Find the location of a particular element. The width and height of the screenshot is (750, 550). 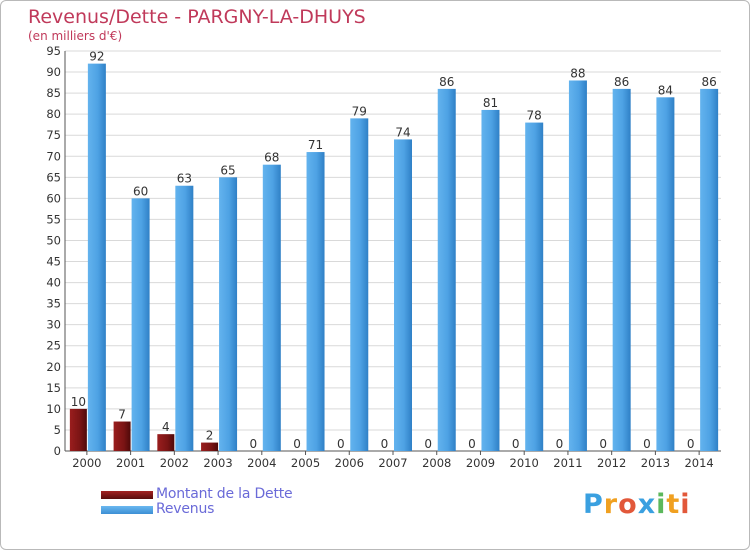

x-tick-label: 2007 is located at coordinates (392, 463).